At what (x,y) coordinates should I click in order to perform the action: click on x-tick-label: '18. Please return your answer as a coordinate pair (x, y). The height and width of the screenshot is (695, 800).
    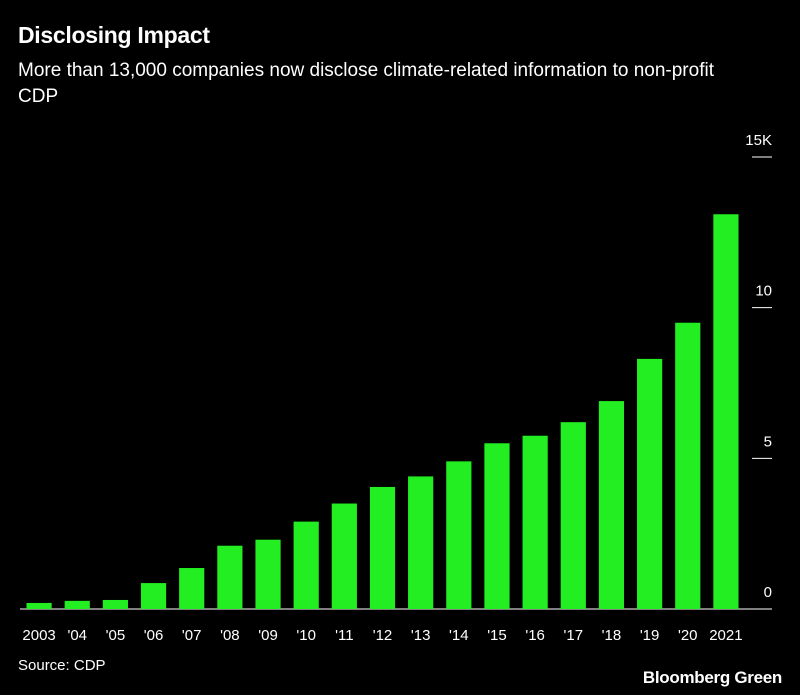
    Looking at the image, I should click on (612, 635).